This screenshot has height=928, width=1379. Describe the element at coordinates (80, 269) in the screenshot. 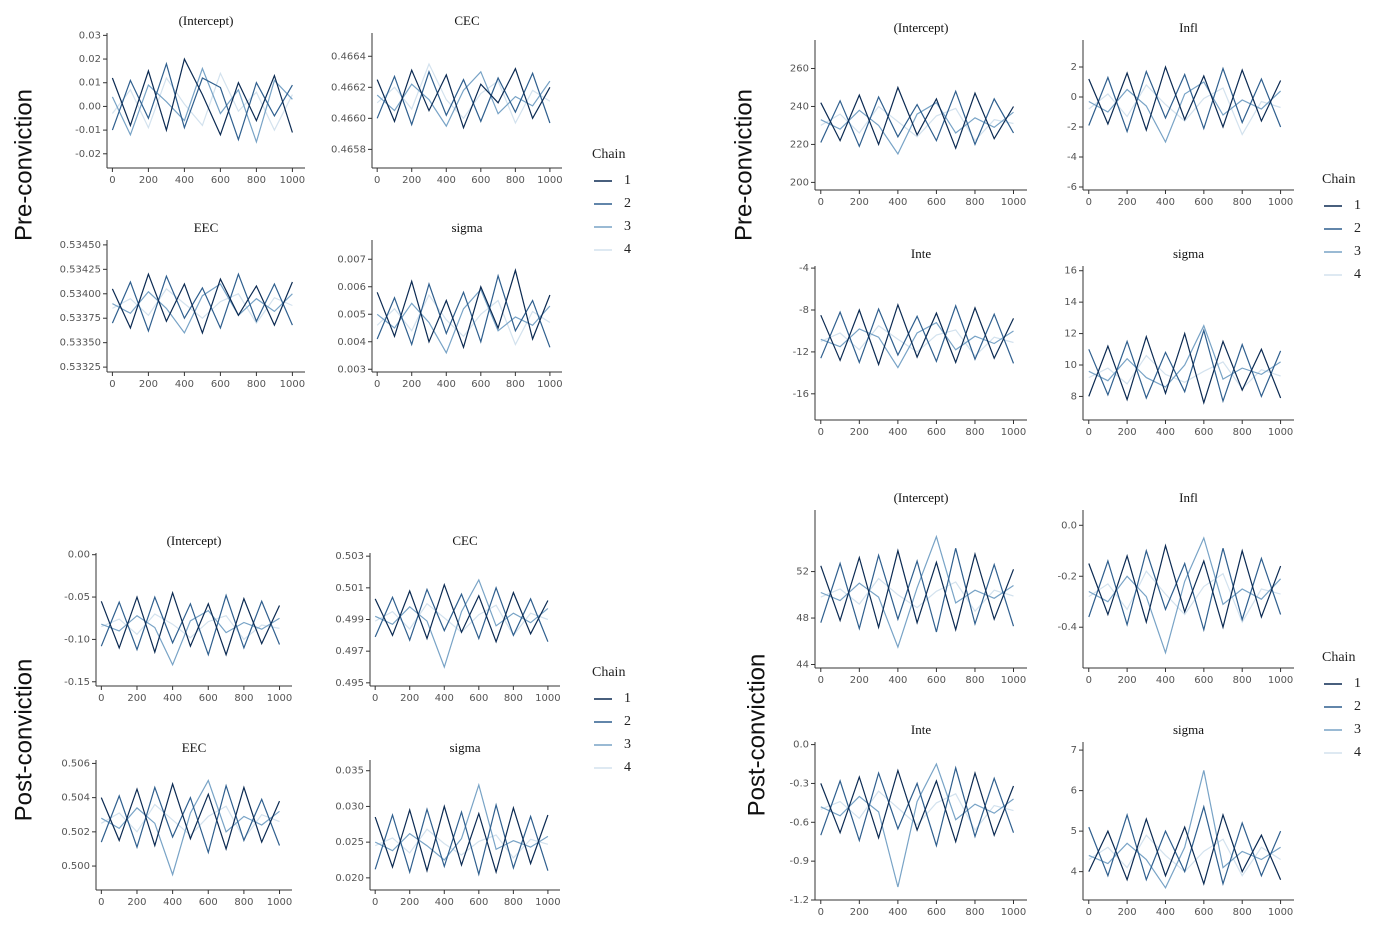

I see `y-tick-label: 0.53425` at that location.